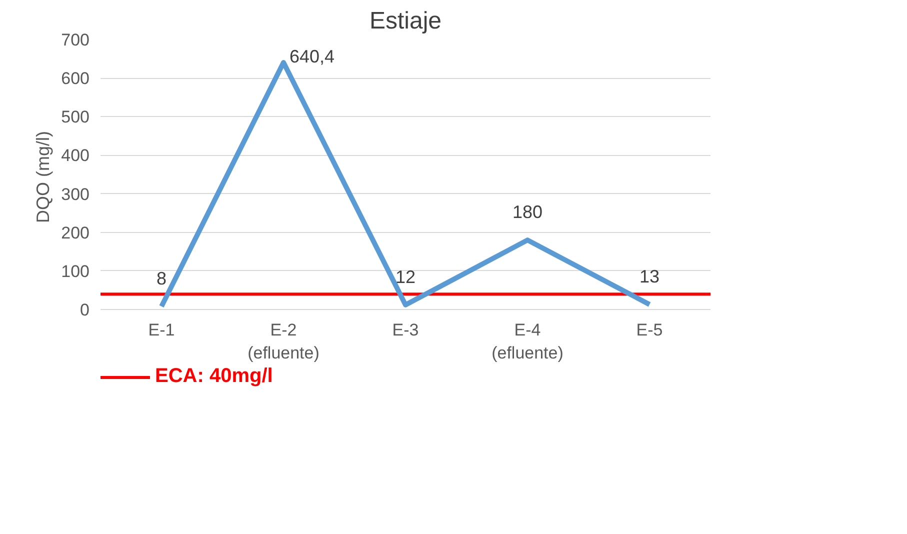  I want to click on chart-title: Estiaje, so click(405, 21).